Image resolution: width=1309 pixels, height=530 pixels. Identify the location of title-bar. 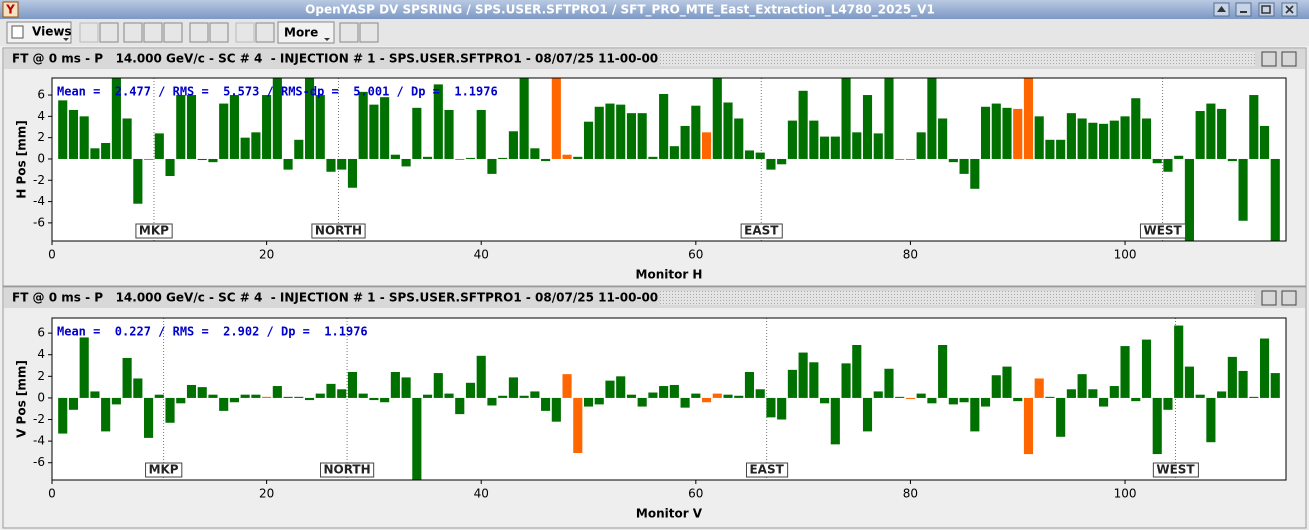
(654, 9).